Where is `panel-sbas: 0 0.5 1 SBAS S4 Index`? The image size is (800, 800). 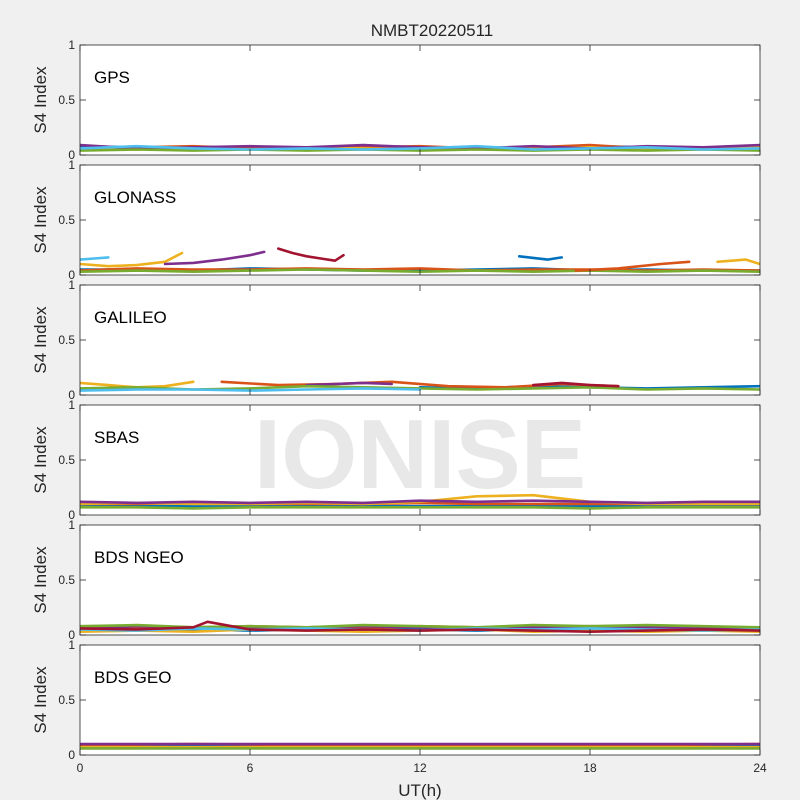
panel-sbas: 0 0.5 1 SBAS S4 Index is located at coordinates (396, 460).